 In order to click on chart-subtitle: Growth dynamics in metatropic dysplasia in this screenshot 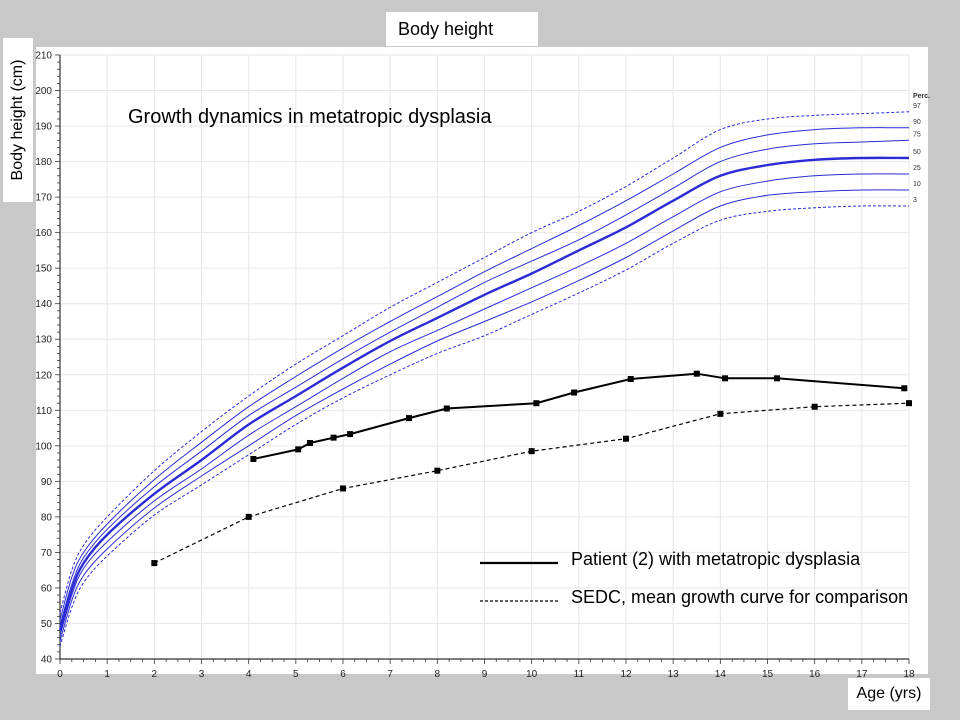, I will do `click(310, 117)`.